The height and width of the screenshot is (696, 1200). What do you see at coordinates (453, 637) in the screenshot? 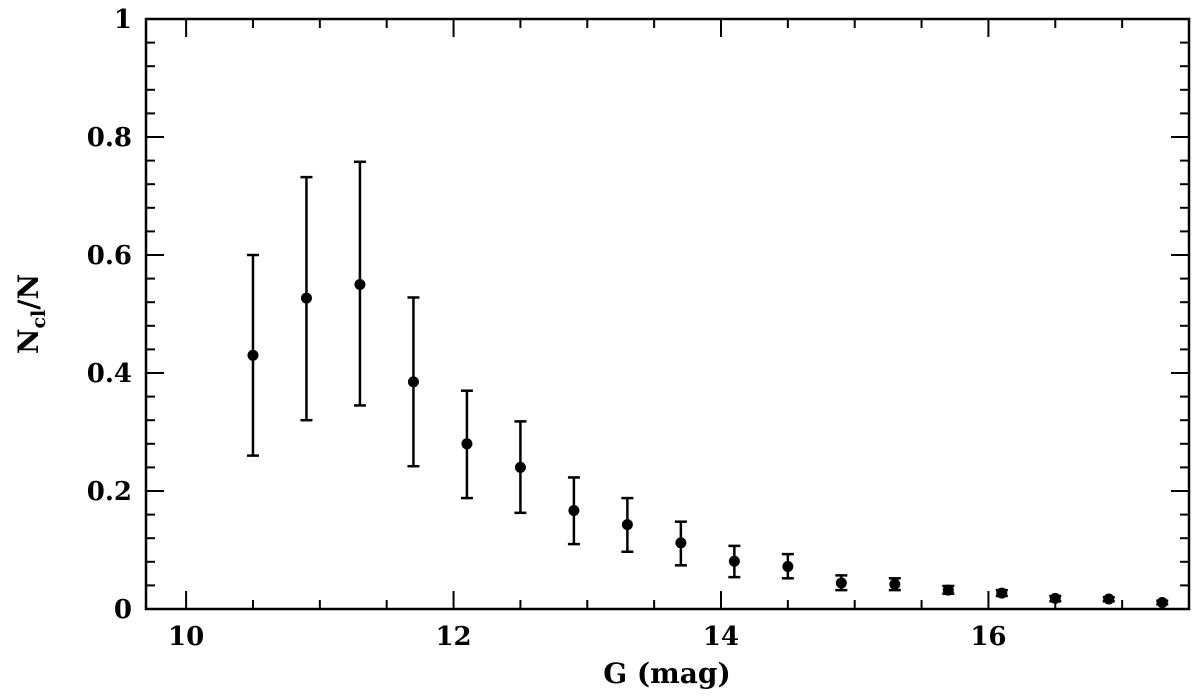
I see `x-tick-label: 12` at bounding box center [453, 637].